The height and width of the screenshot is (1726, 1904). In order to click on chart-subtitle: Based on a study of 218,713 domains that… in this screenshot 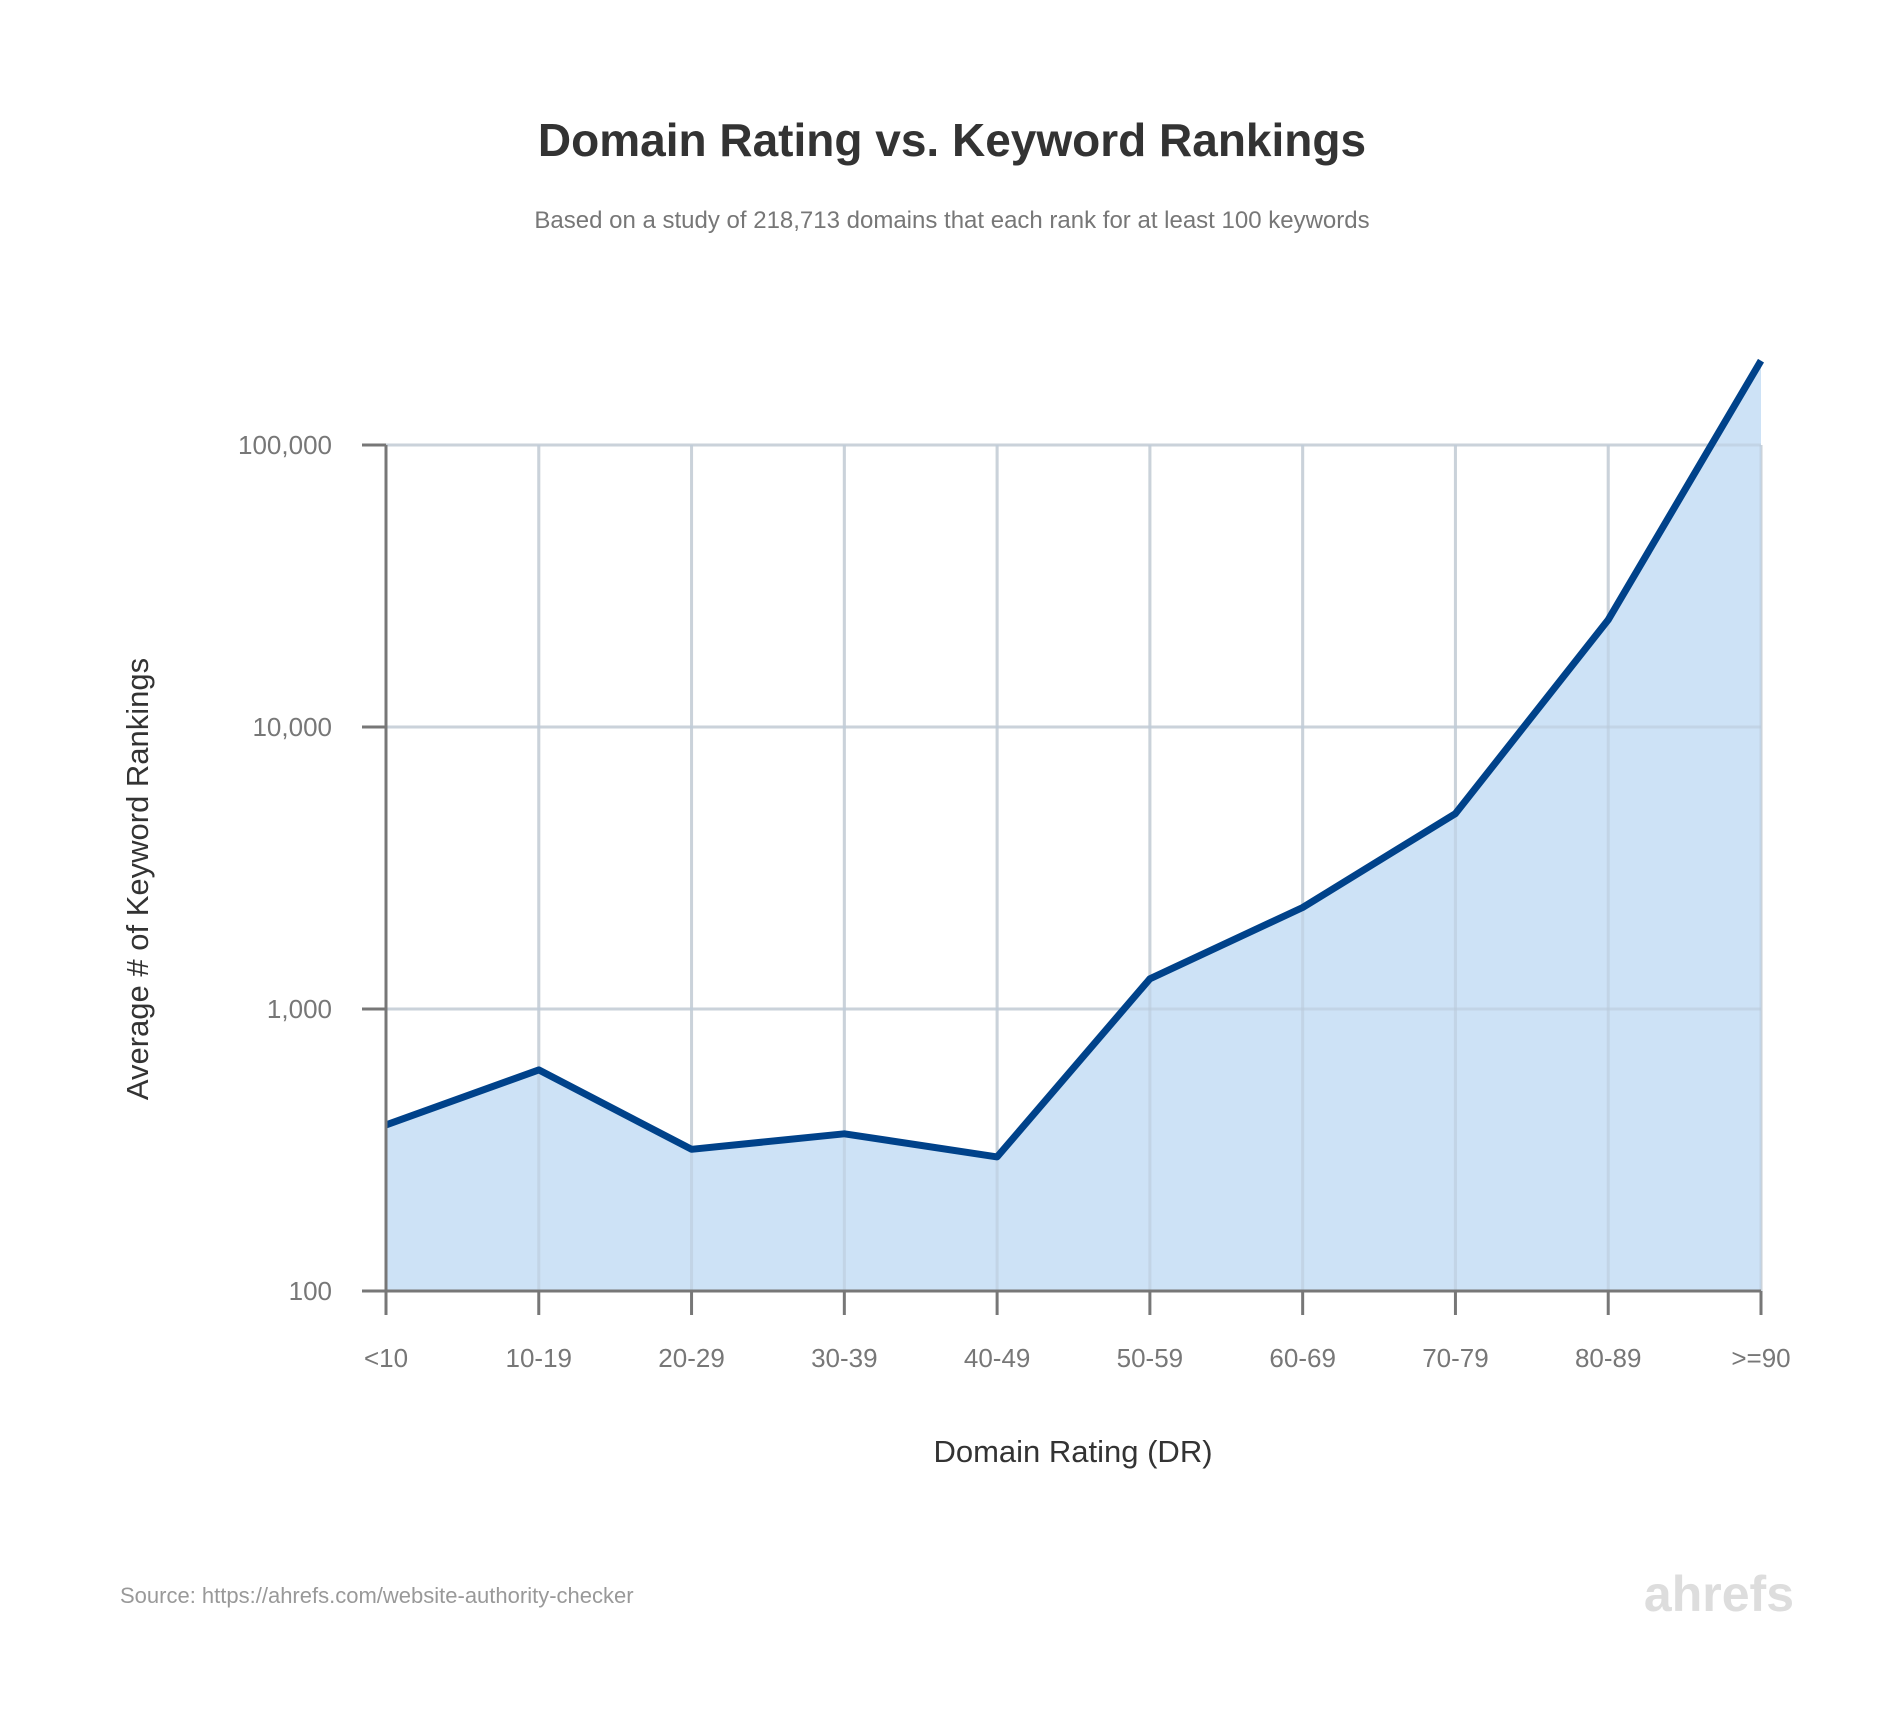, I will do `click(951, 220)`.